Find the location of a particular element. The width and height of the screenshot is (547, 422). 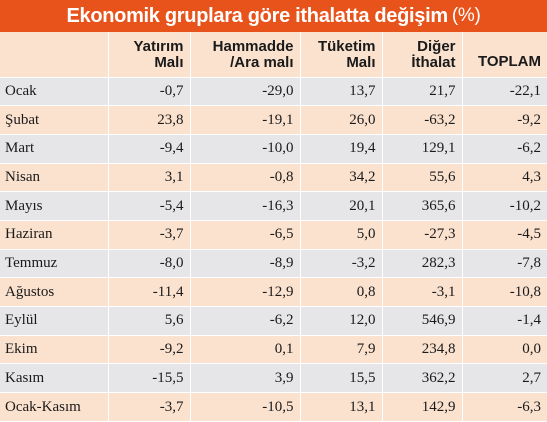

column-header-consumer-goods: Tüketim Malı is located at coordinates (341, 54).